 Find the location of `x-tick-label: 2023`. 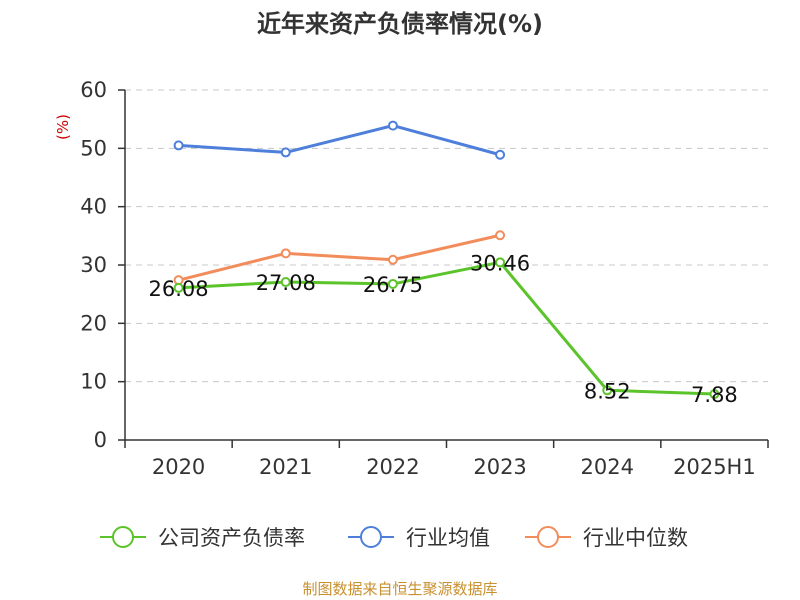

x-tick-label: 2023 is located at coordinates (499, 467).